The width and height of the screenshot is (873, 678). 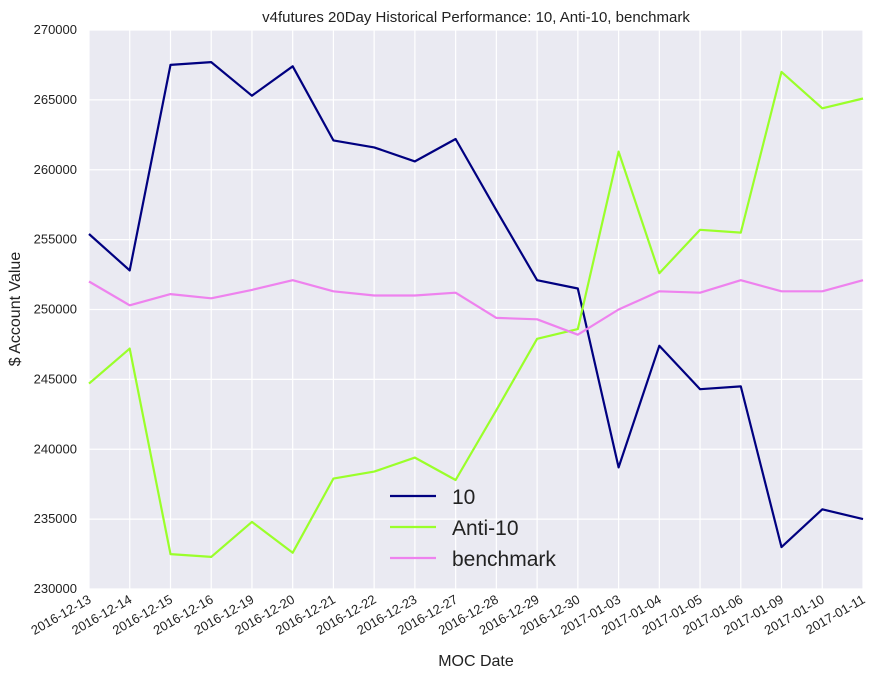 I want to click on x-axis-label: MOC Date, so click(x=476, y=661).